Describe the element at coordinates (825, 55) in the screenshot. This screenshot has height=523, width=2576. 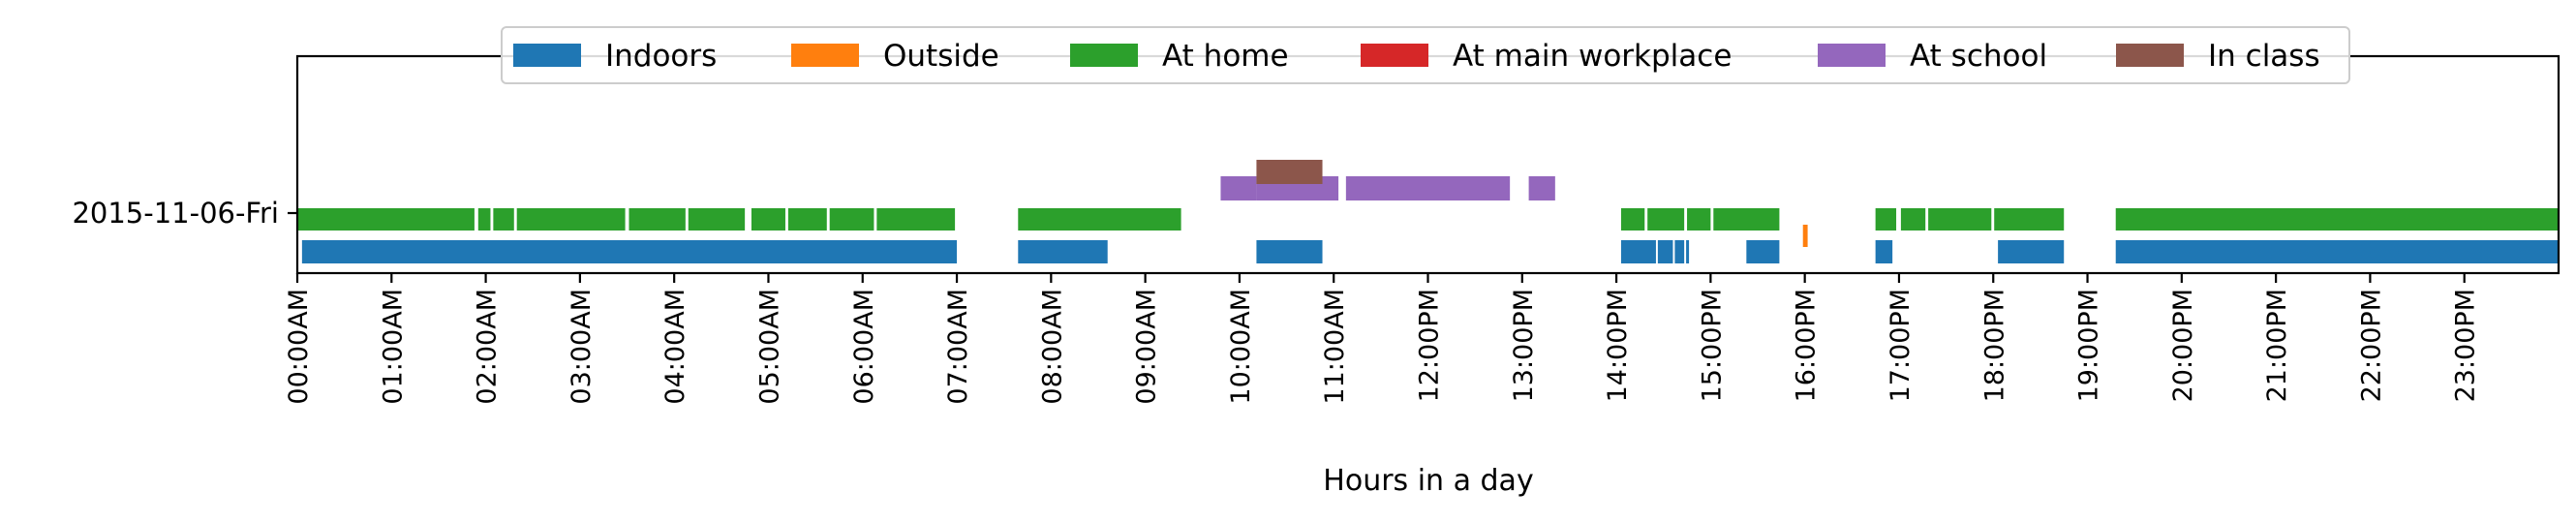
I see `legend-swatch-outside` at that location.